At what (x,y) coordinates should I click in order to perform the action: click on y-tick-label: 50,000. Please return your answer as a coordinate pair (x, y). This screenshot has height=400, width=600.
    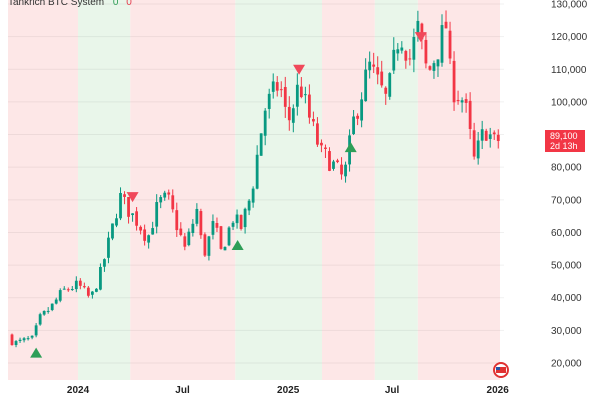
    Looking at the image, I should click on (566, 266).